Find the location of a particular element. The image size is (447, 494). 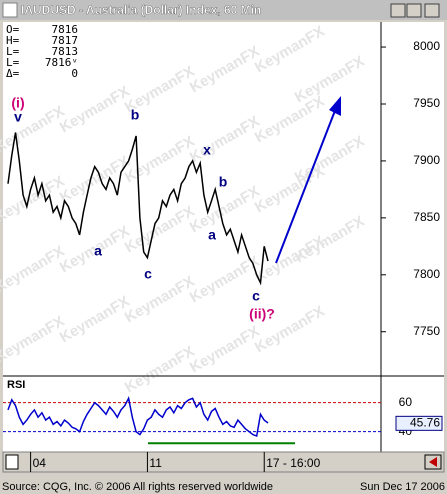

title-bar is located at coordinates (223, 10).